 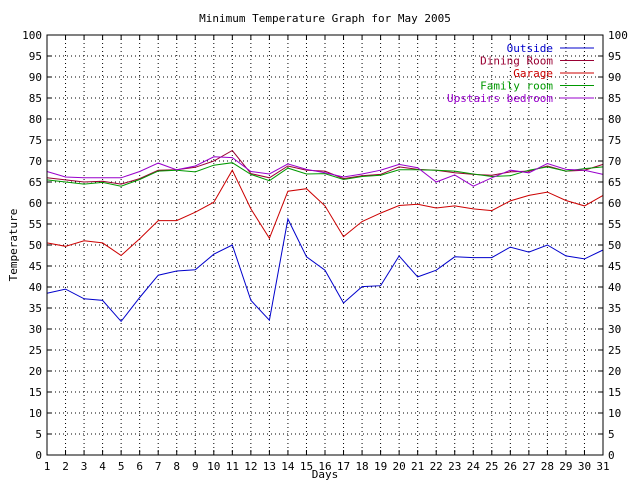 I want to click on x-tick-label: 14, so click(x=288, y=466).